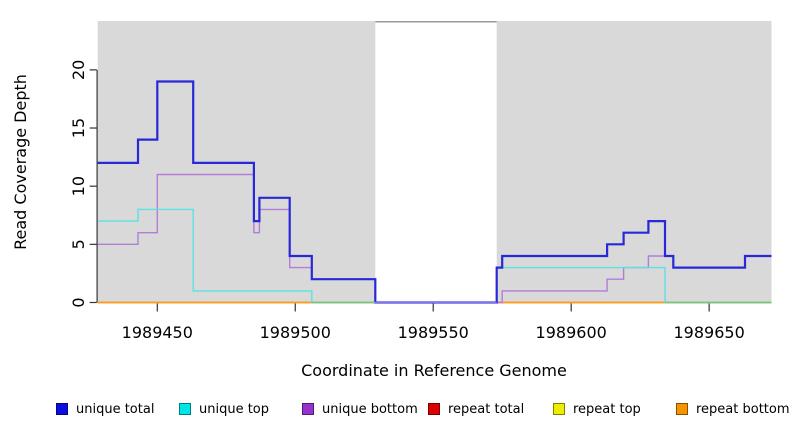 This screenshot has width=792, height=432. Describe the element at coordinates (308, 409) in the screenshot. I see `legend-swatch-unique-bottom` at that location.